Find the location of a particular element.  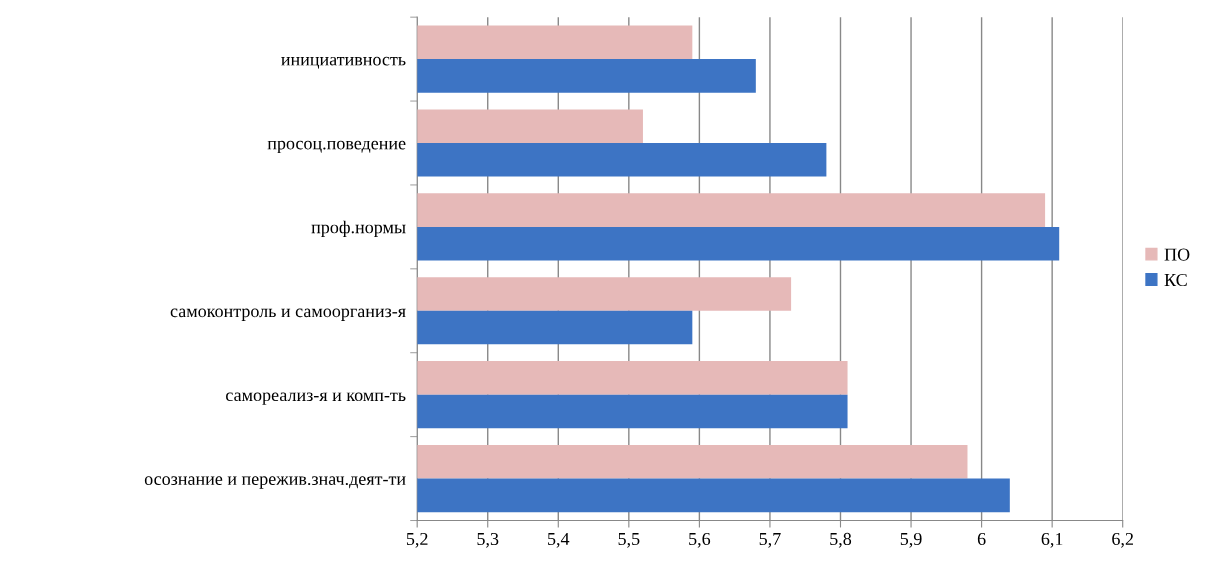

legend-label: ПО is located at coordinates (1177, 254).